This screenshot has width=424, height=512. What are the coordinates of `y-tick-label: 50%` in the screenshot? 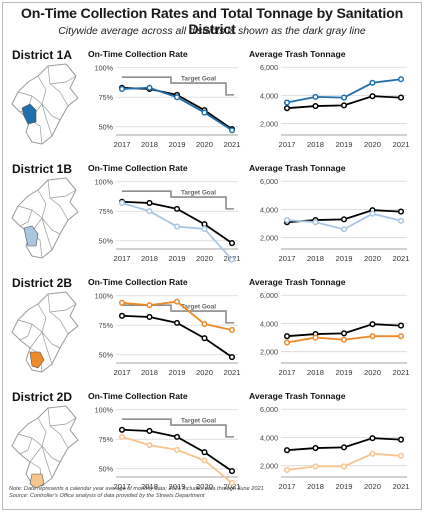 It's located at (106, 127).